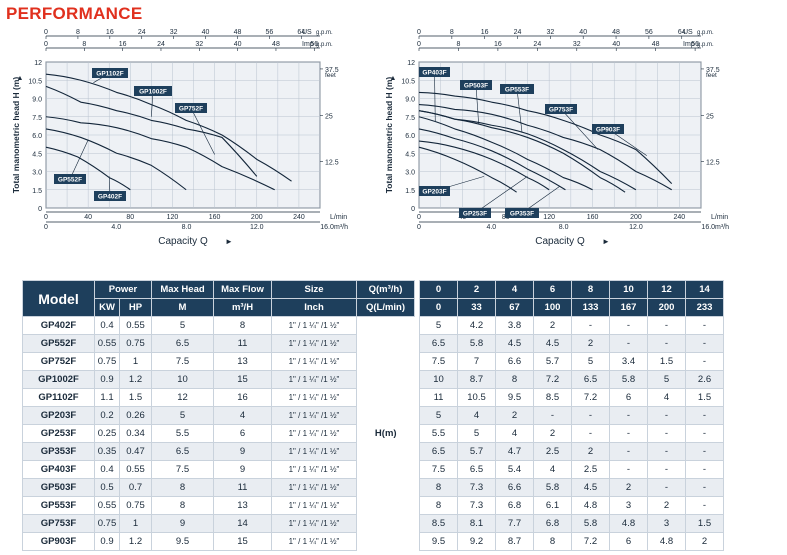 This screenshot has height=555, width=787. I want to click on lmin-tick-label: 80, so click(130, 217).